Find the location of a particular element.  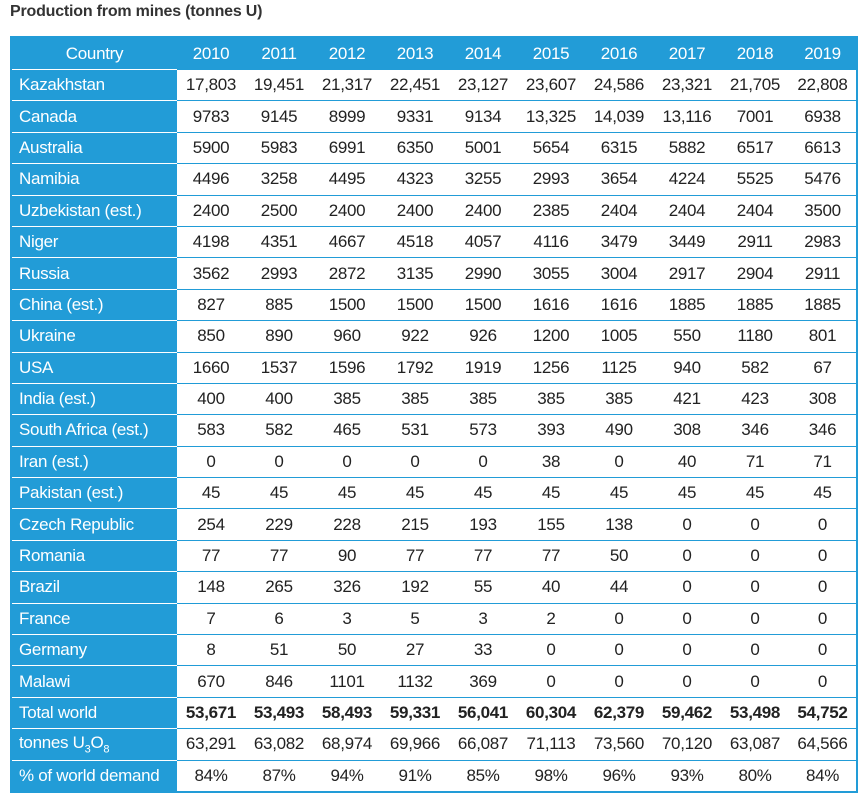

table-cell: 423 is located at coordinates (755, 398).